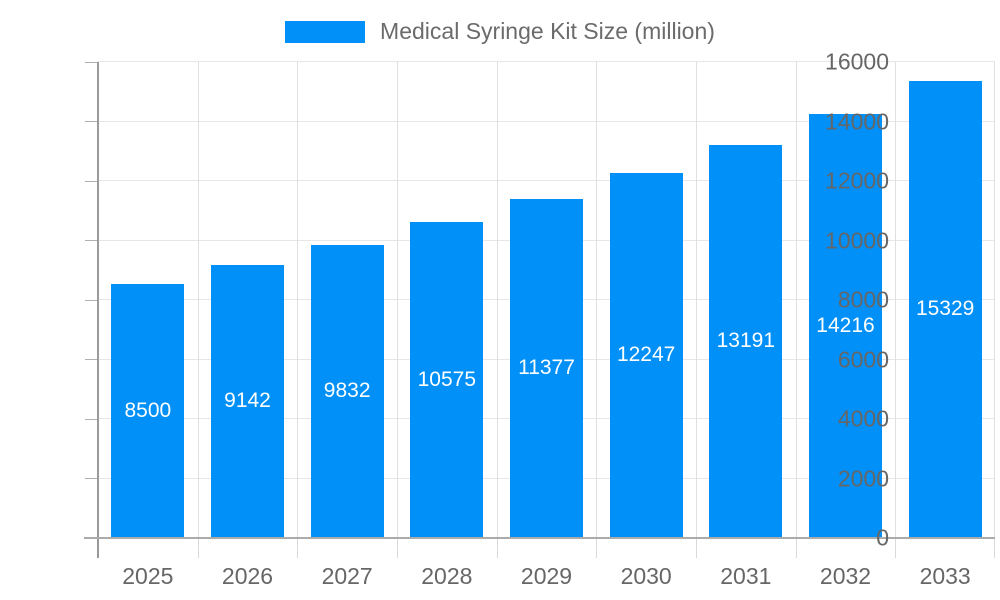  Describe the element at coordinates (98, 310) in the screenshot. I see `y-axis-line` at that location.